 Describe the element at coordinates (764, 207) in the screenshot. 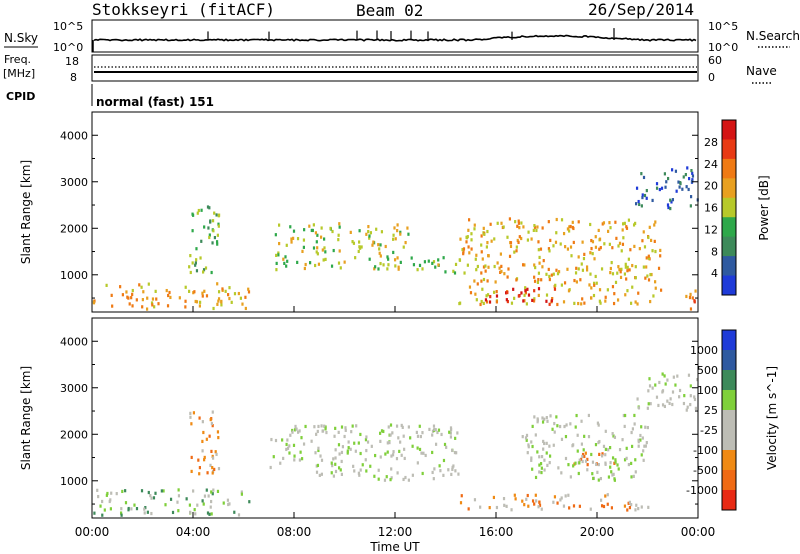

I see `power-cbar-label: Power [dB]` at that location.